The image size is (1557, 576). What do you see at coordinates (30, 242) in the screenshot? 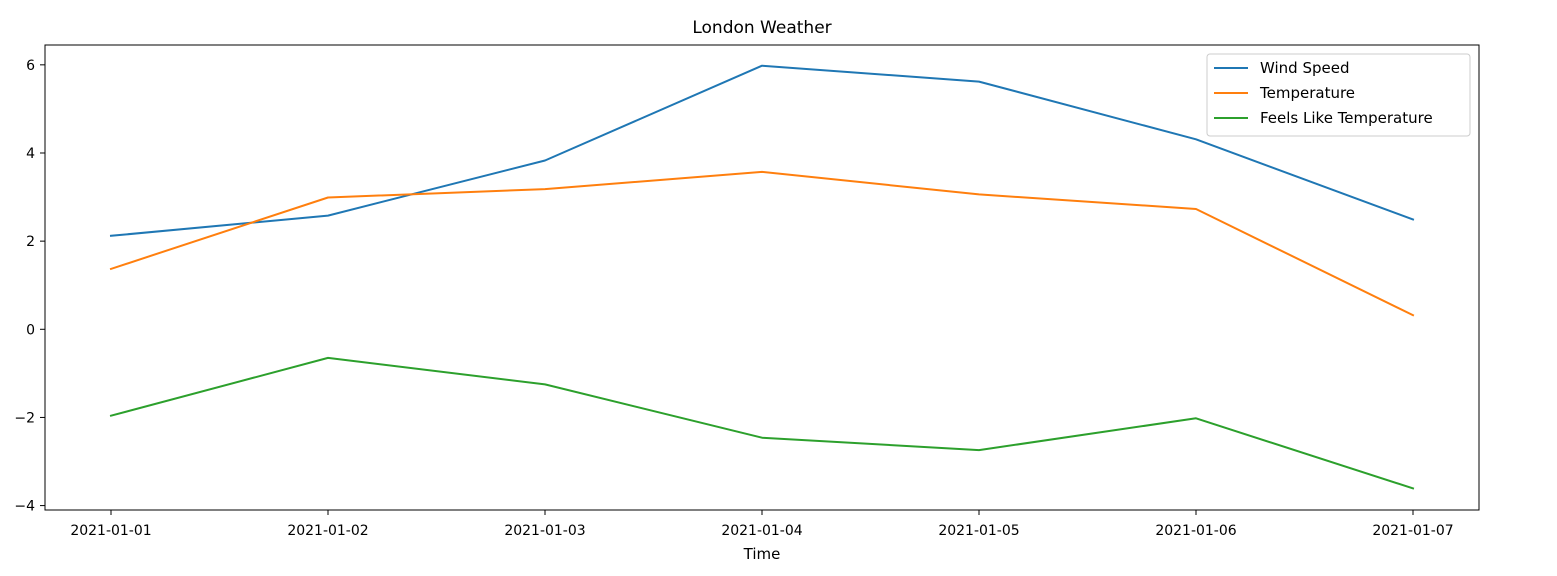
I see `y-tick-label: 2` at bounding box center [30, 242].